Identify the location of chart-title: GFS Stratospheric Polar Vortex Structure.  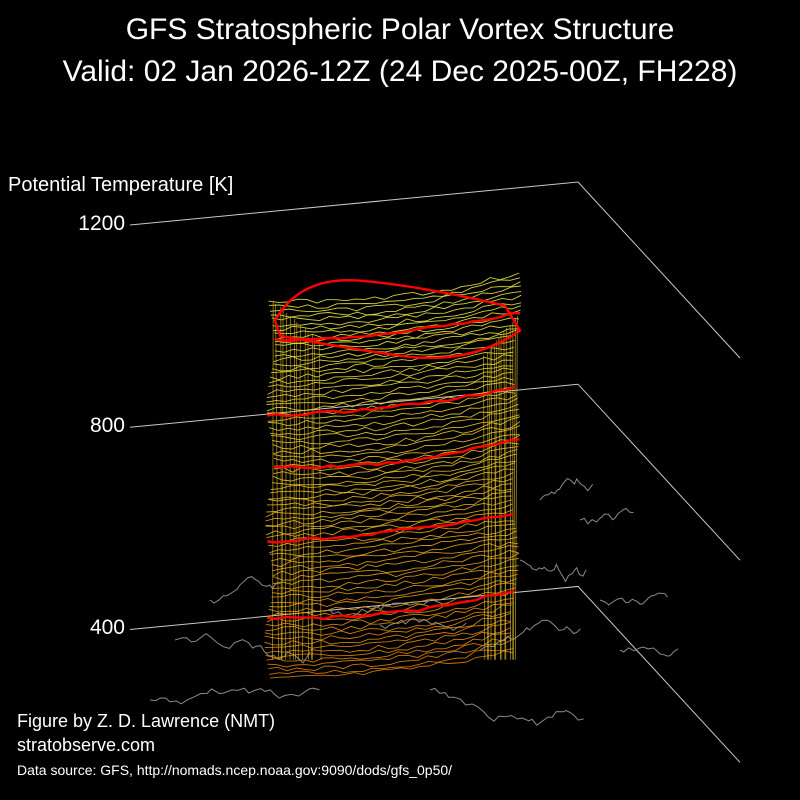
(400, 29).